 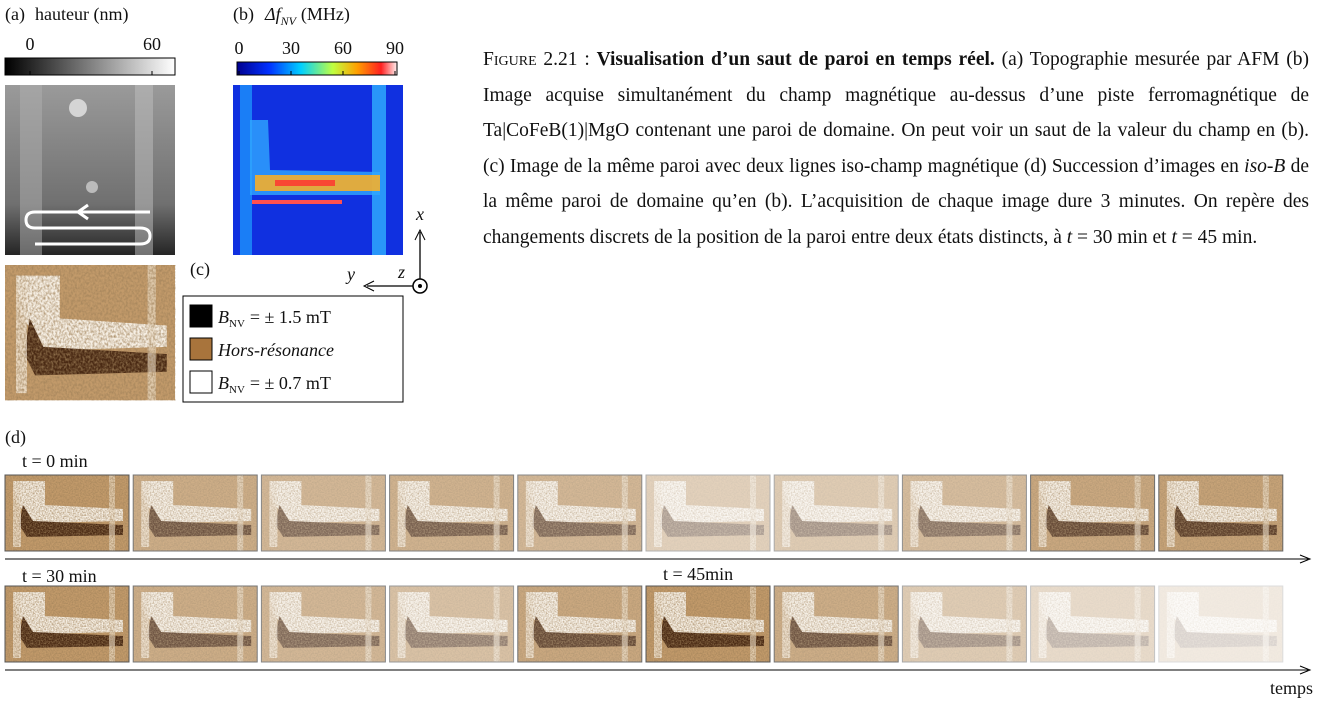 I want to click on track-edge, so click(x=246, y=170).